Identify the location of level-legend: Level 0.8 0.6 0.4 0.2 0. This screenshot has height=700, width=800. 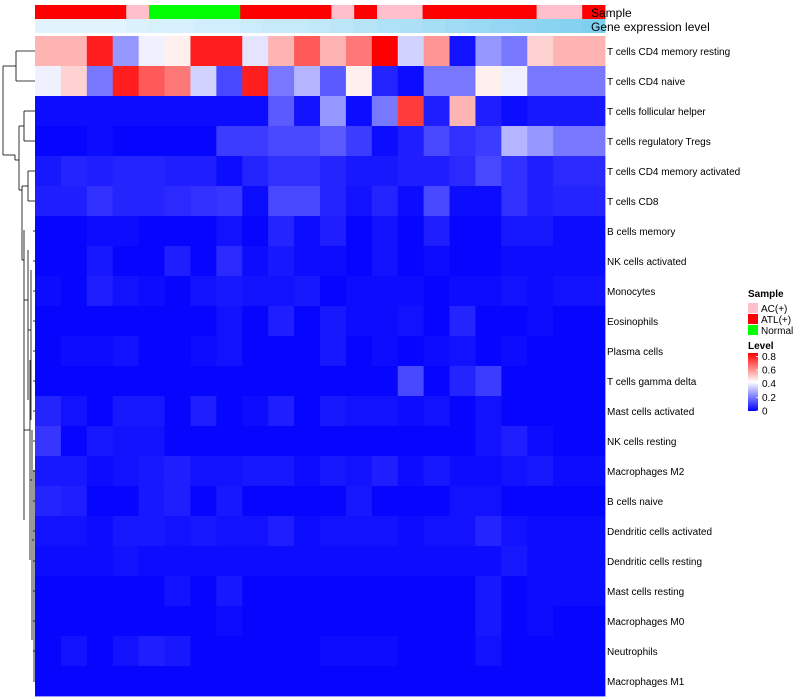
(762, 379).